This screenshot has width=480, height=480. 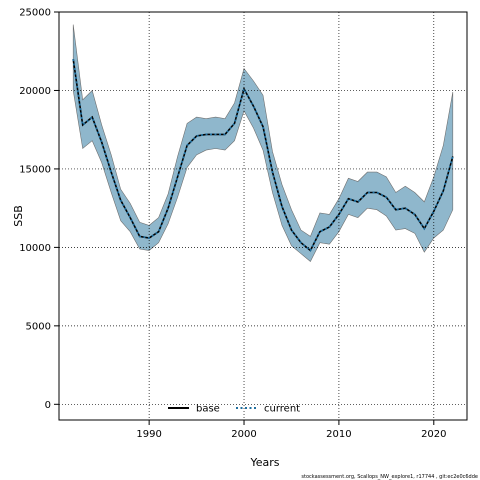 What do you see at coordinates (243, 434) in the screenshot?
I see `x-tick-label: 2000` at bounding box center [243, 434].